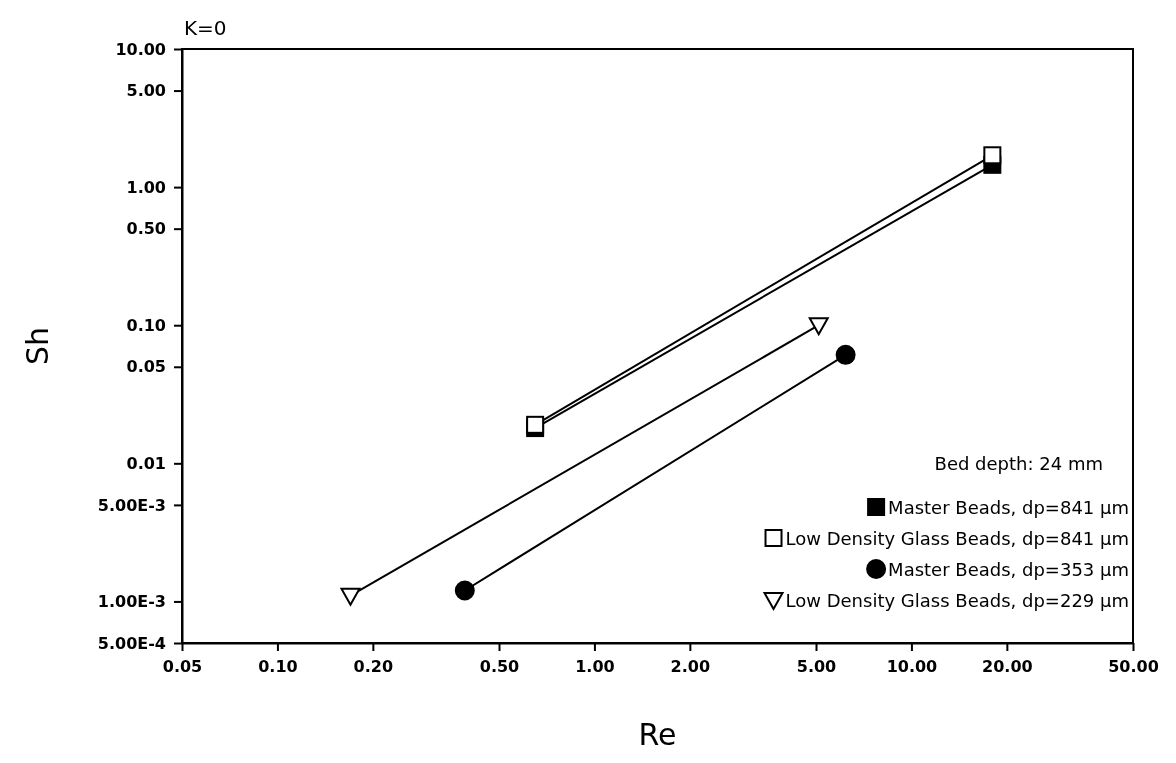  Describe the element at coordinates (182, 667) in the screenshot. I see `x-tick-label: 0.05` at that location.